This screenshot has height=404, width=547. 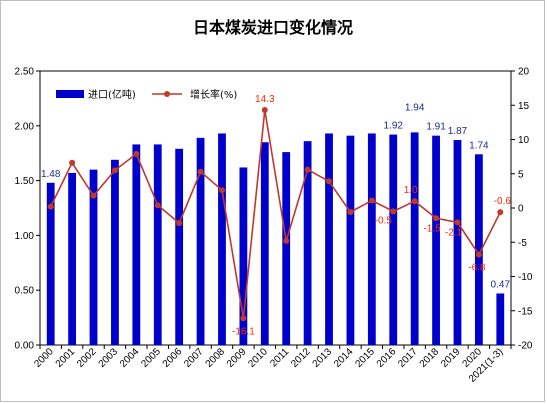 I want to click on left-tick-label: 1.50, so click(x=25, y=181).